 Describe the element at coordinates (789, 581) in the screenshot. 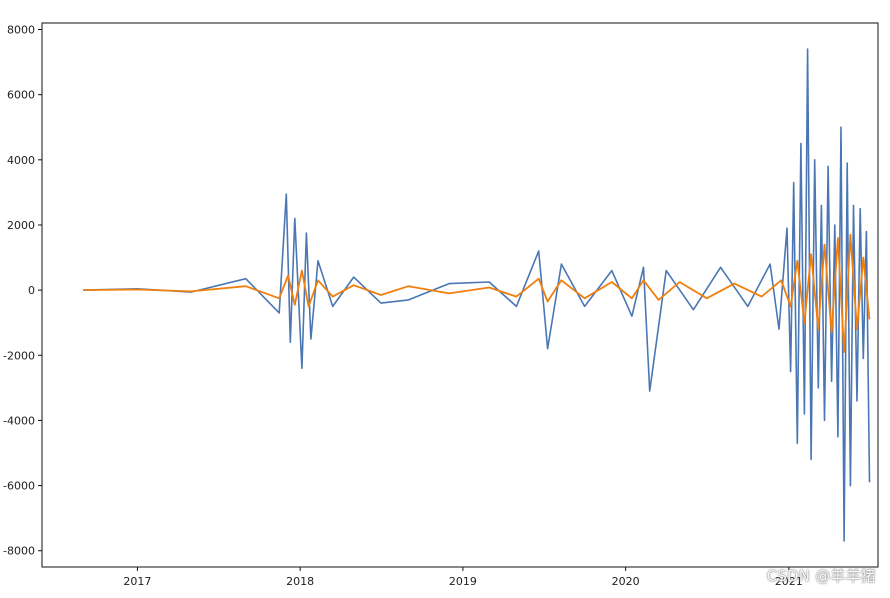

I see `x-tick-label: 2021` at that location.